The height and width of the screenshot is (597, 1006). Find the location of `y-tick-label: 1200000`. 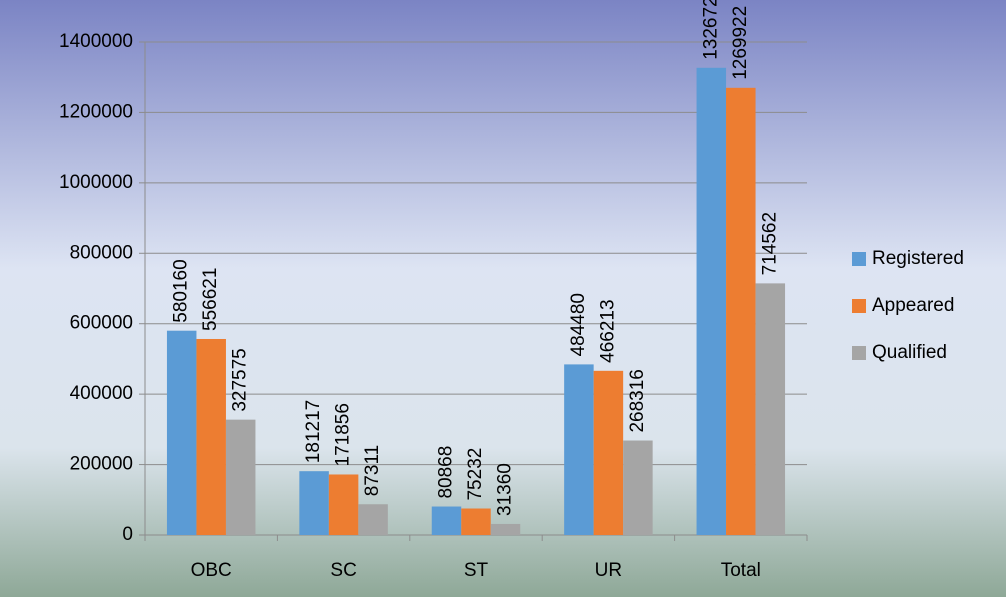

y-tick-label: 1200000 is located at coordinates (96, 111).